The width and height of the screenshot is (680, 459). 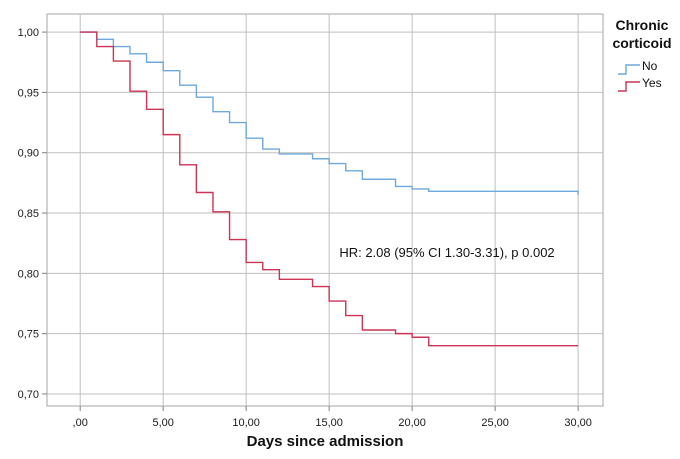 What do you see at coordinates (412, 423) in the screenshot?
I see `x-tick-label: 20,00` at bounding box center [412, 423].